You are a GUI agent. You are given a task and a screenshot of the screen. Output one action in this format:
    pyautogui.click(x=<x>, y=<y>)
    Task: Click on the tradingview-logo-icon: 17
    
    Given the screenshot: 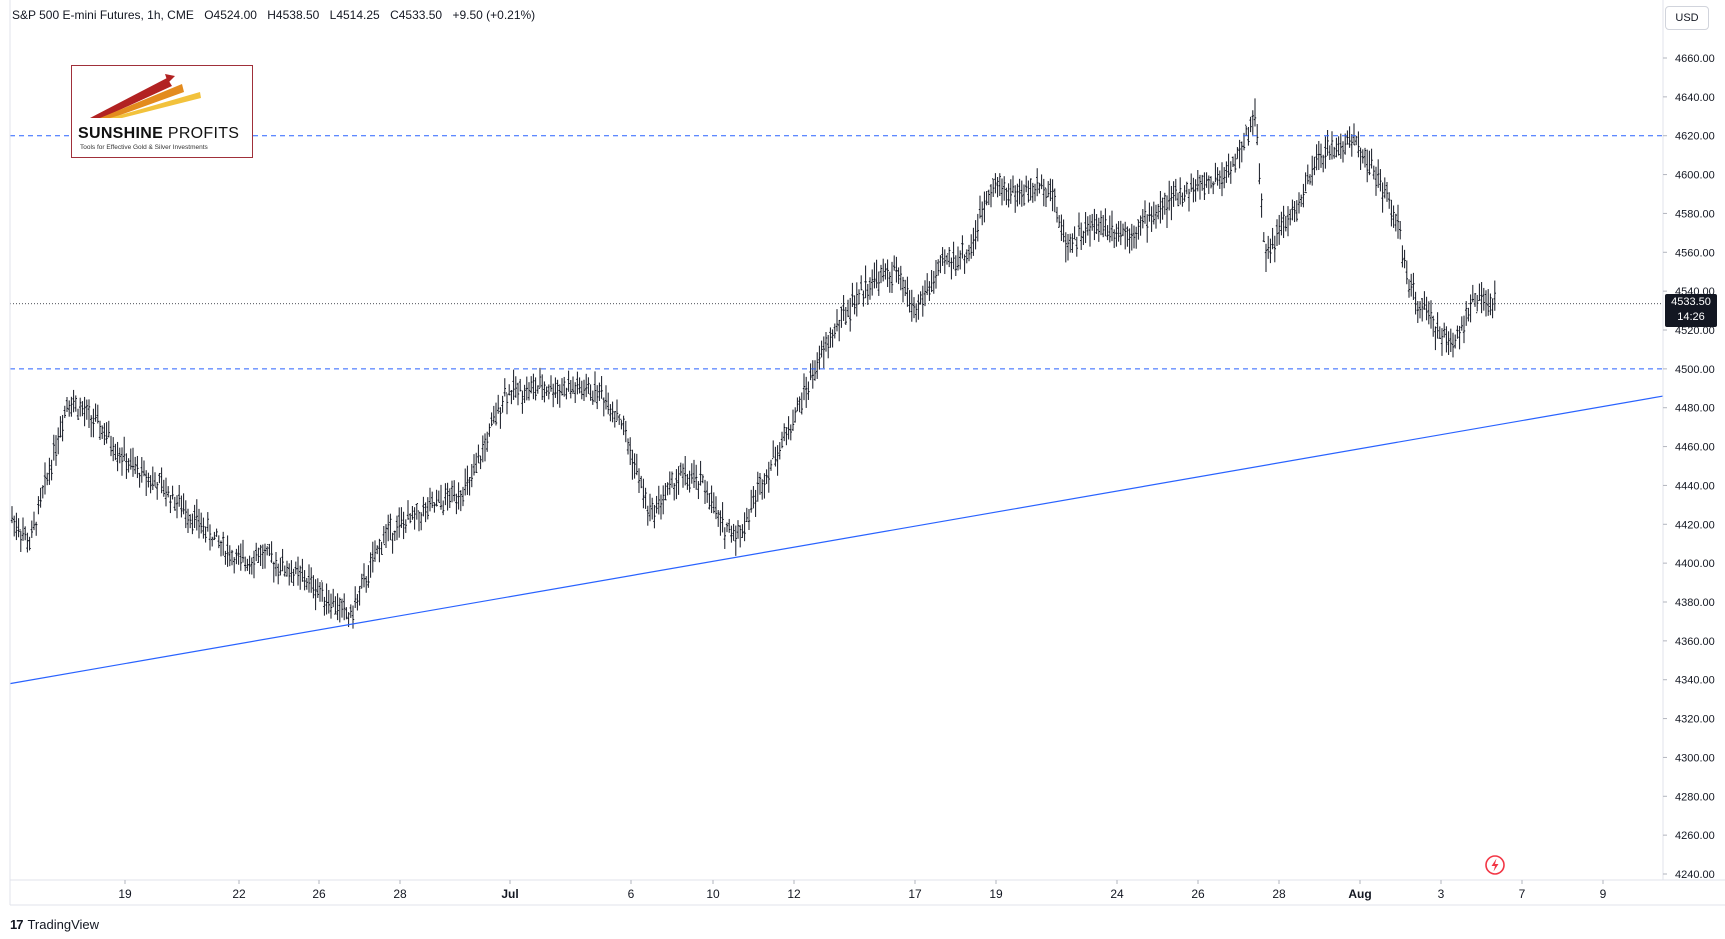 What is the action you would take?
    pyautogui.click(x=17, y=924)
    